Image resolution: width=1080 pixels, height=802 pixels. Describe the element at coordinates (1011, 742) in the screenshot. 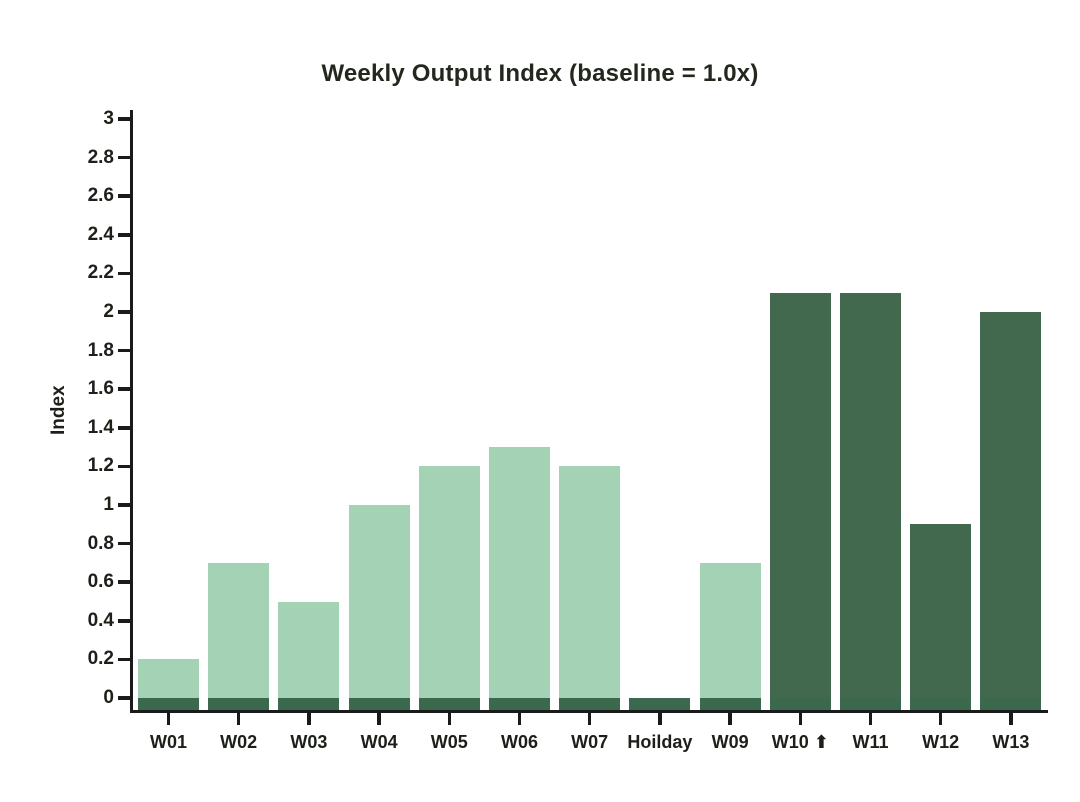

I see `x-tick-label: W13` at that location.